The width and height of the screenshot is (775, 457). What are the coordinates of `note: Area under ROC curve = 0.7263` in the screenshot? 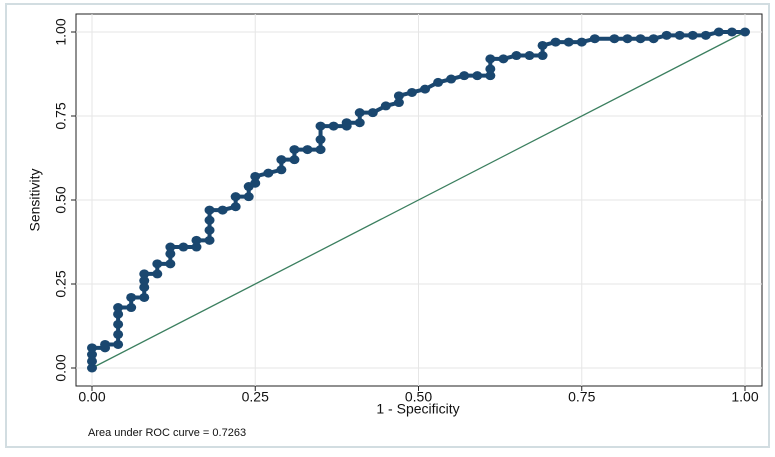 It's located at (167, 433).